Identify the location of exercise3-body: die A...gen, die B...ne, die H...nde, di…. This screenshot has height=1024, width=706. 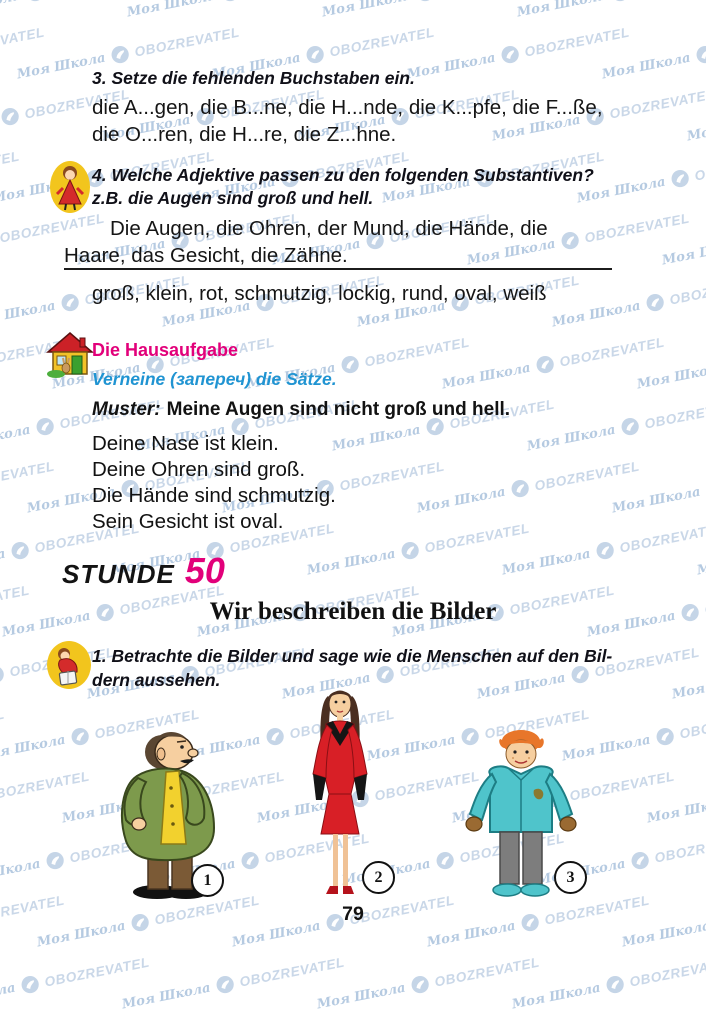
(356, 121).